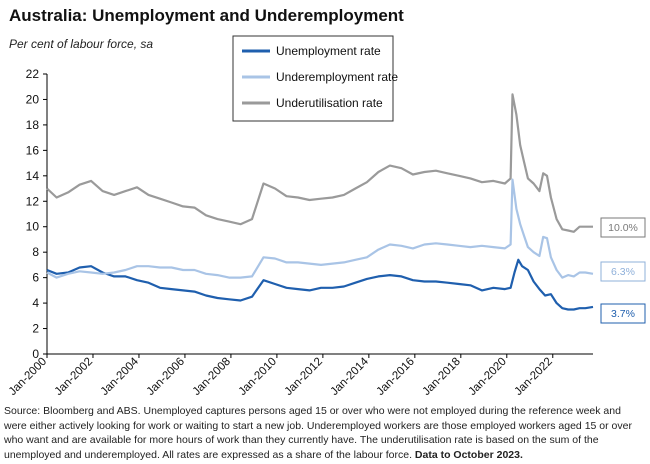  Describe the element at coordinates (33, 227) in the screenshot. I see `y-tick-label: 10` at that location.